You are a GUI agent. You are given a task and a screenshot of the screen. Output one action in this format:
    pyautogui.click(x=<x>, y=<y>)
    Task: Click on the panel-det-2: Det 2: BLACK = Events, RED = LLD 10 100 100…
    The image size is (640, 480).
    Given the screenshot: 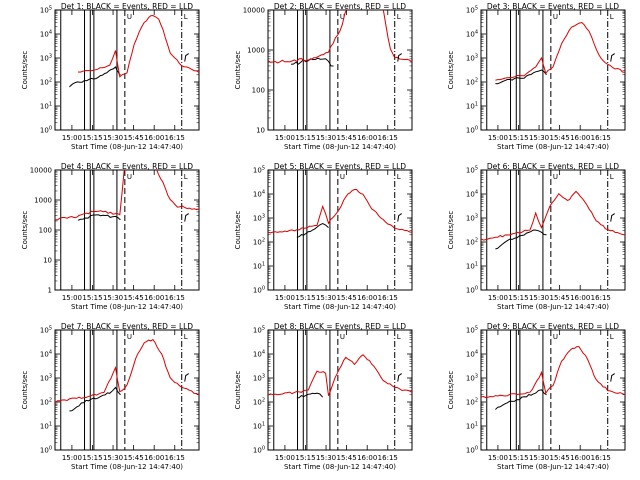 What is the action you would take?
    pyautogui.click(x=323, y=76)
    